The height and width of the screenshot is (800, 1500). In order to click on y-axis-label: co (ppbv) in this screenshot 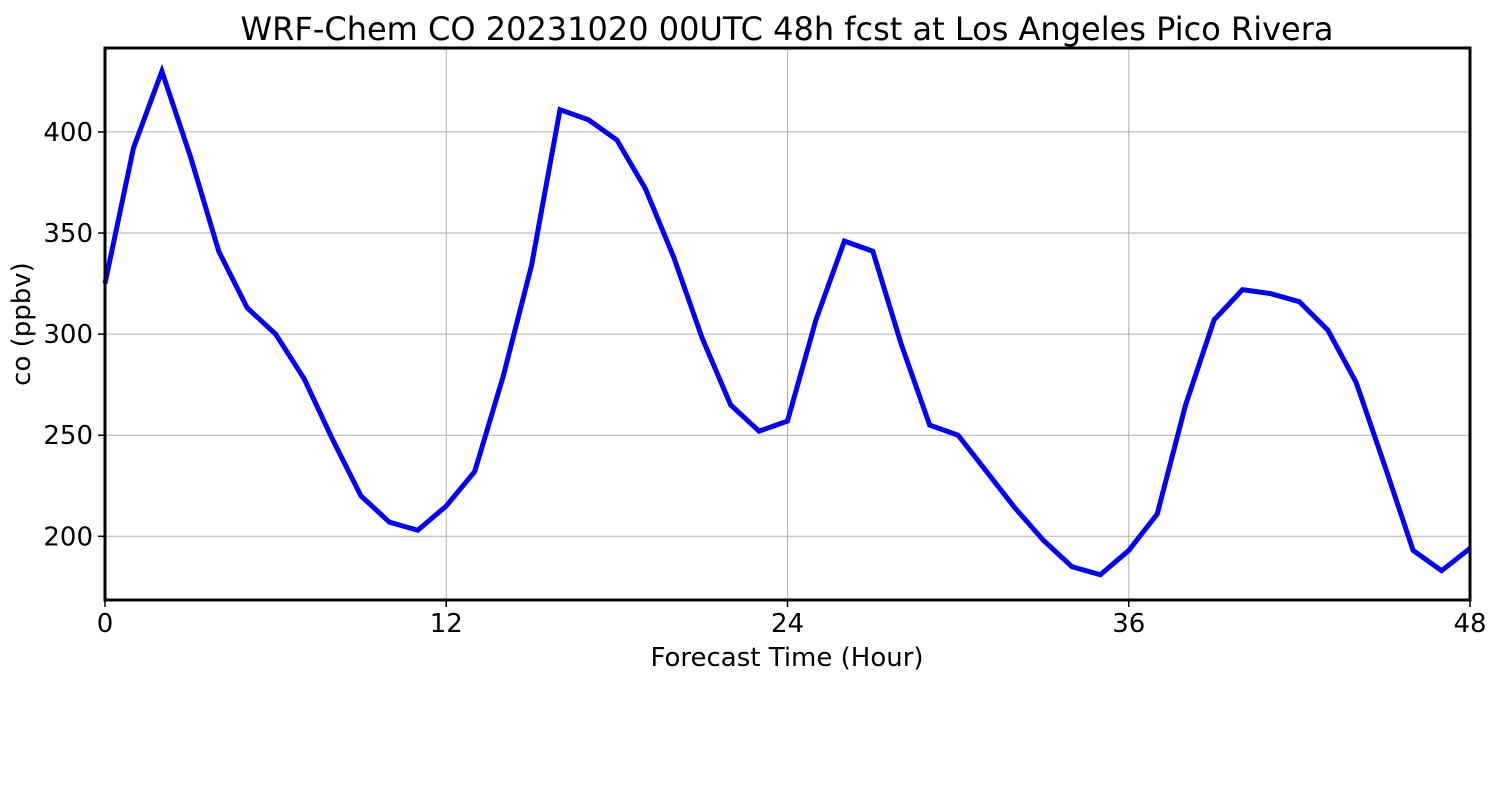, I will do `click(22, 324)`.